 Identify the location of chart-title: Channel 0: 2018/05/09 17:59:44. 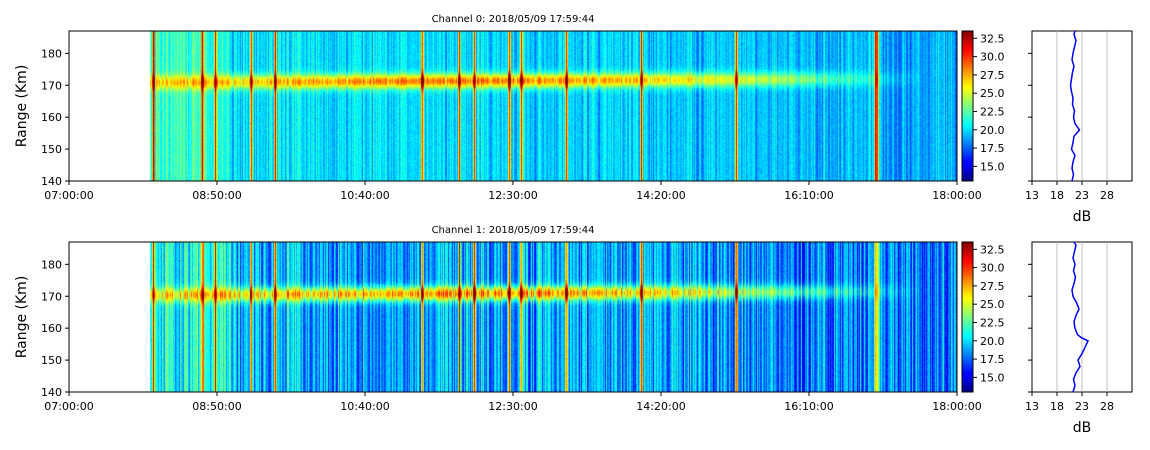
(513, 19).